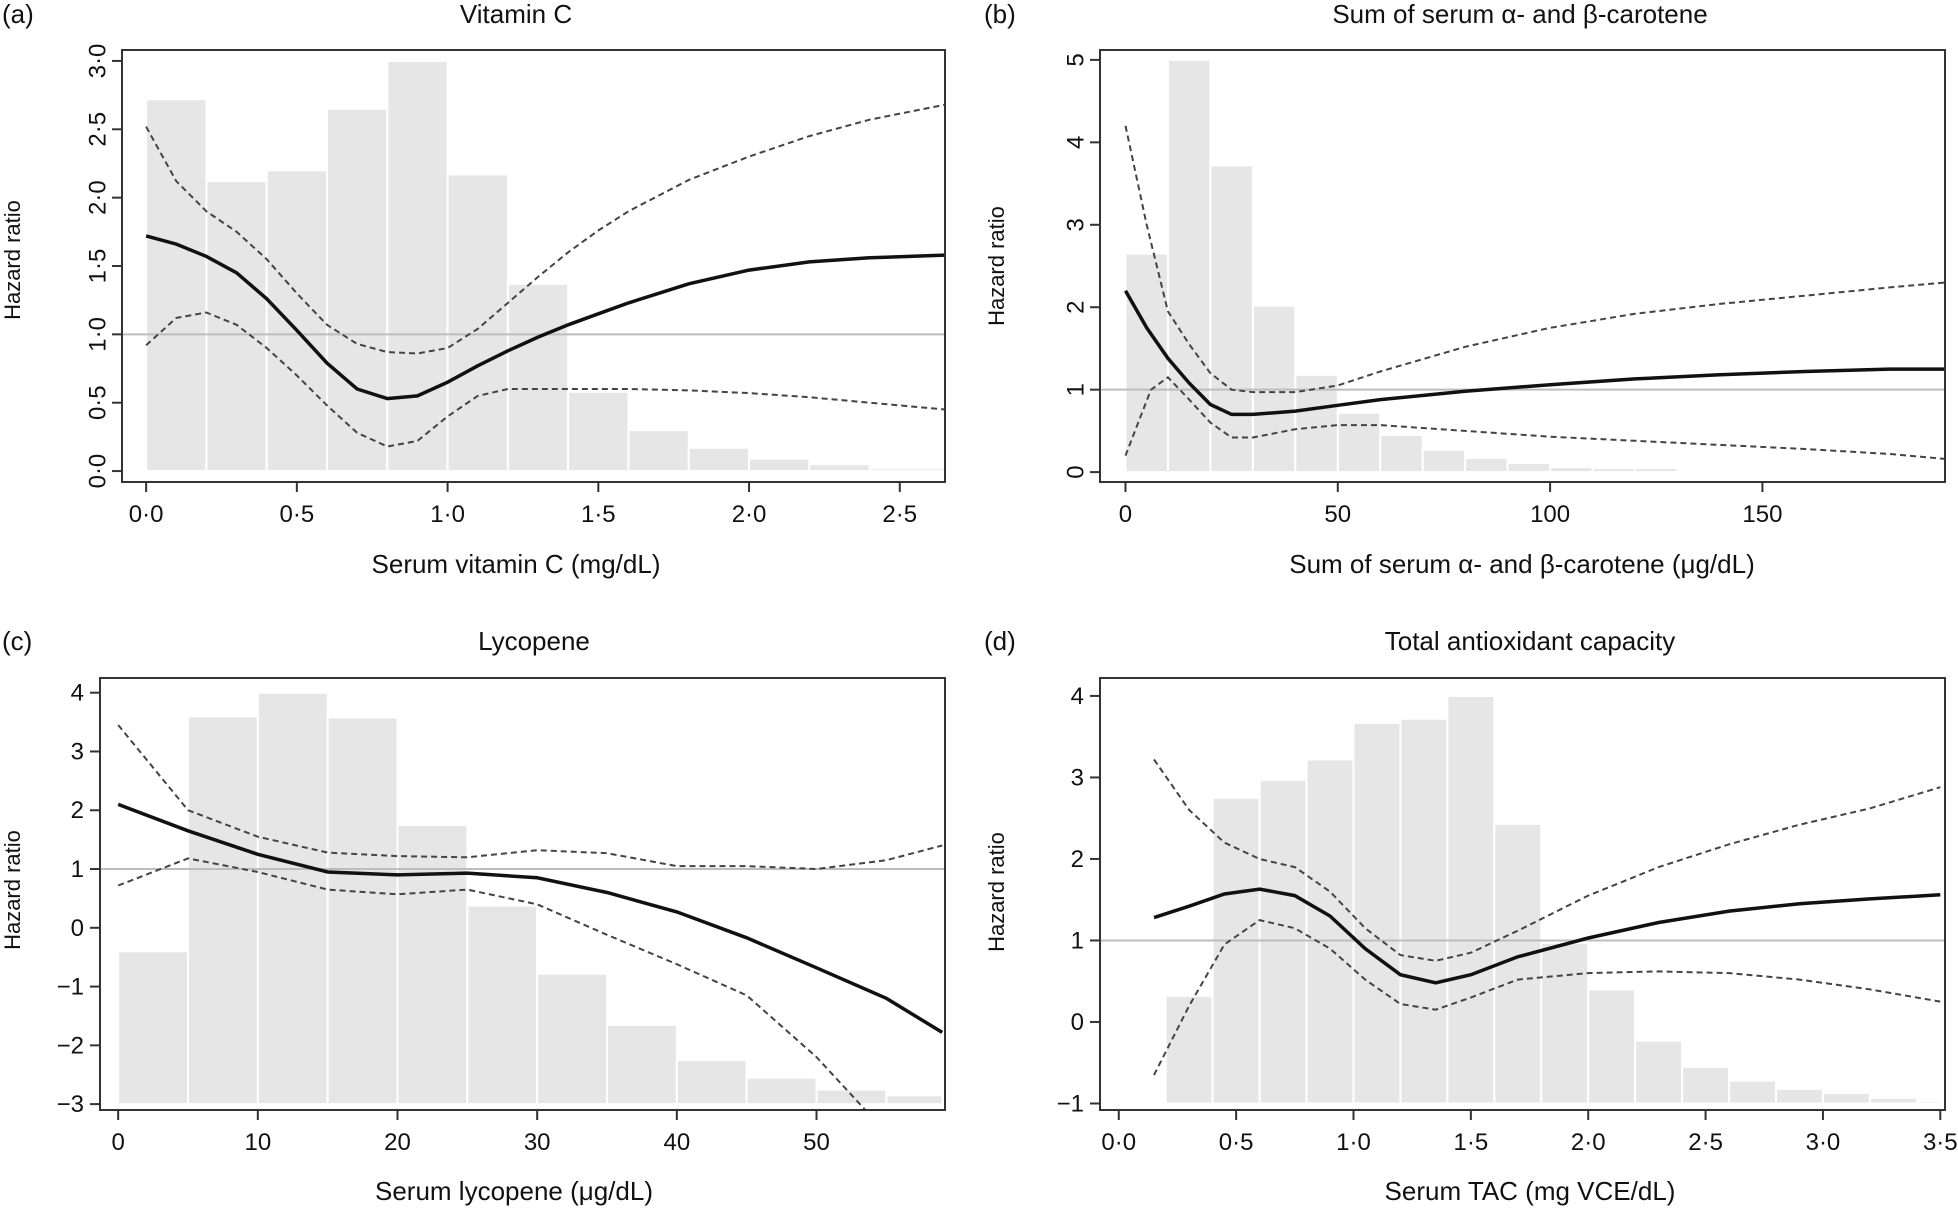  Describe the element at coordinates (447, 514) in the screenshot. I see `x-tick-label: 1·0` at that location.